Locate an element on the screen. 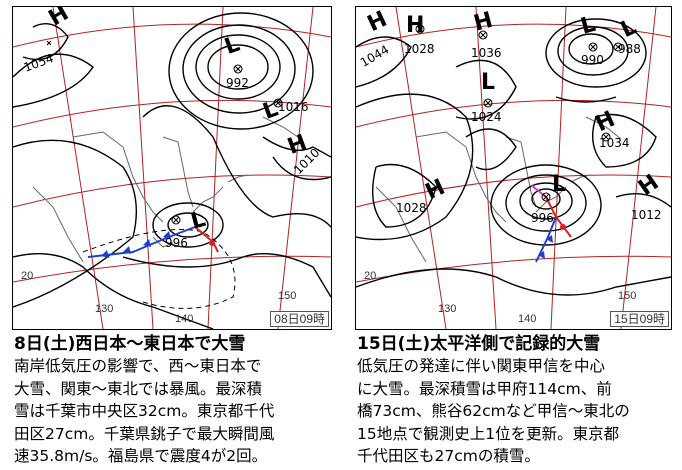 The height and width of the screenshot is (470, 682). caption-line: 大雪、関東～東北では暴風。最深積 is located at coordinates (138, 388).